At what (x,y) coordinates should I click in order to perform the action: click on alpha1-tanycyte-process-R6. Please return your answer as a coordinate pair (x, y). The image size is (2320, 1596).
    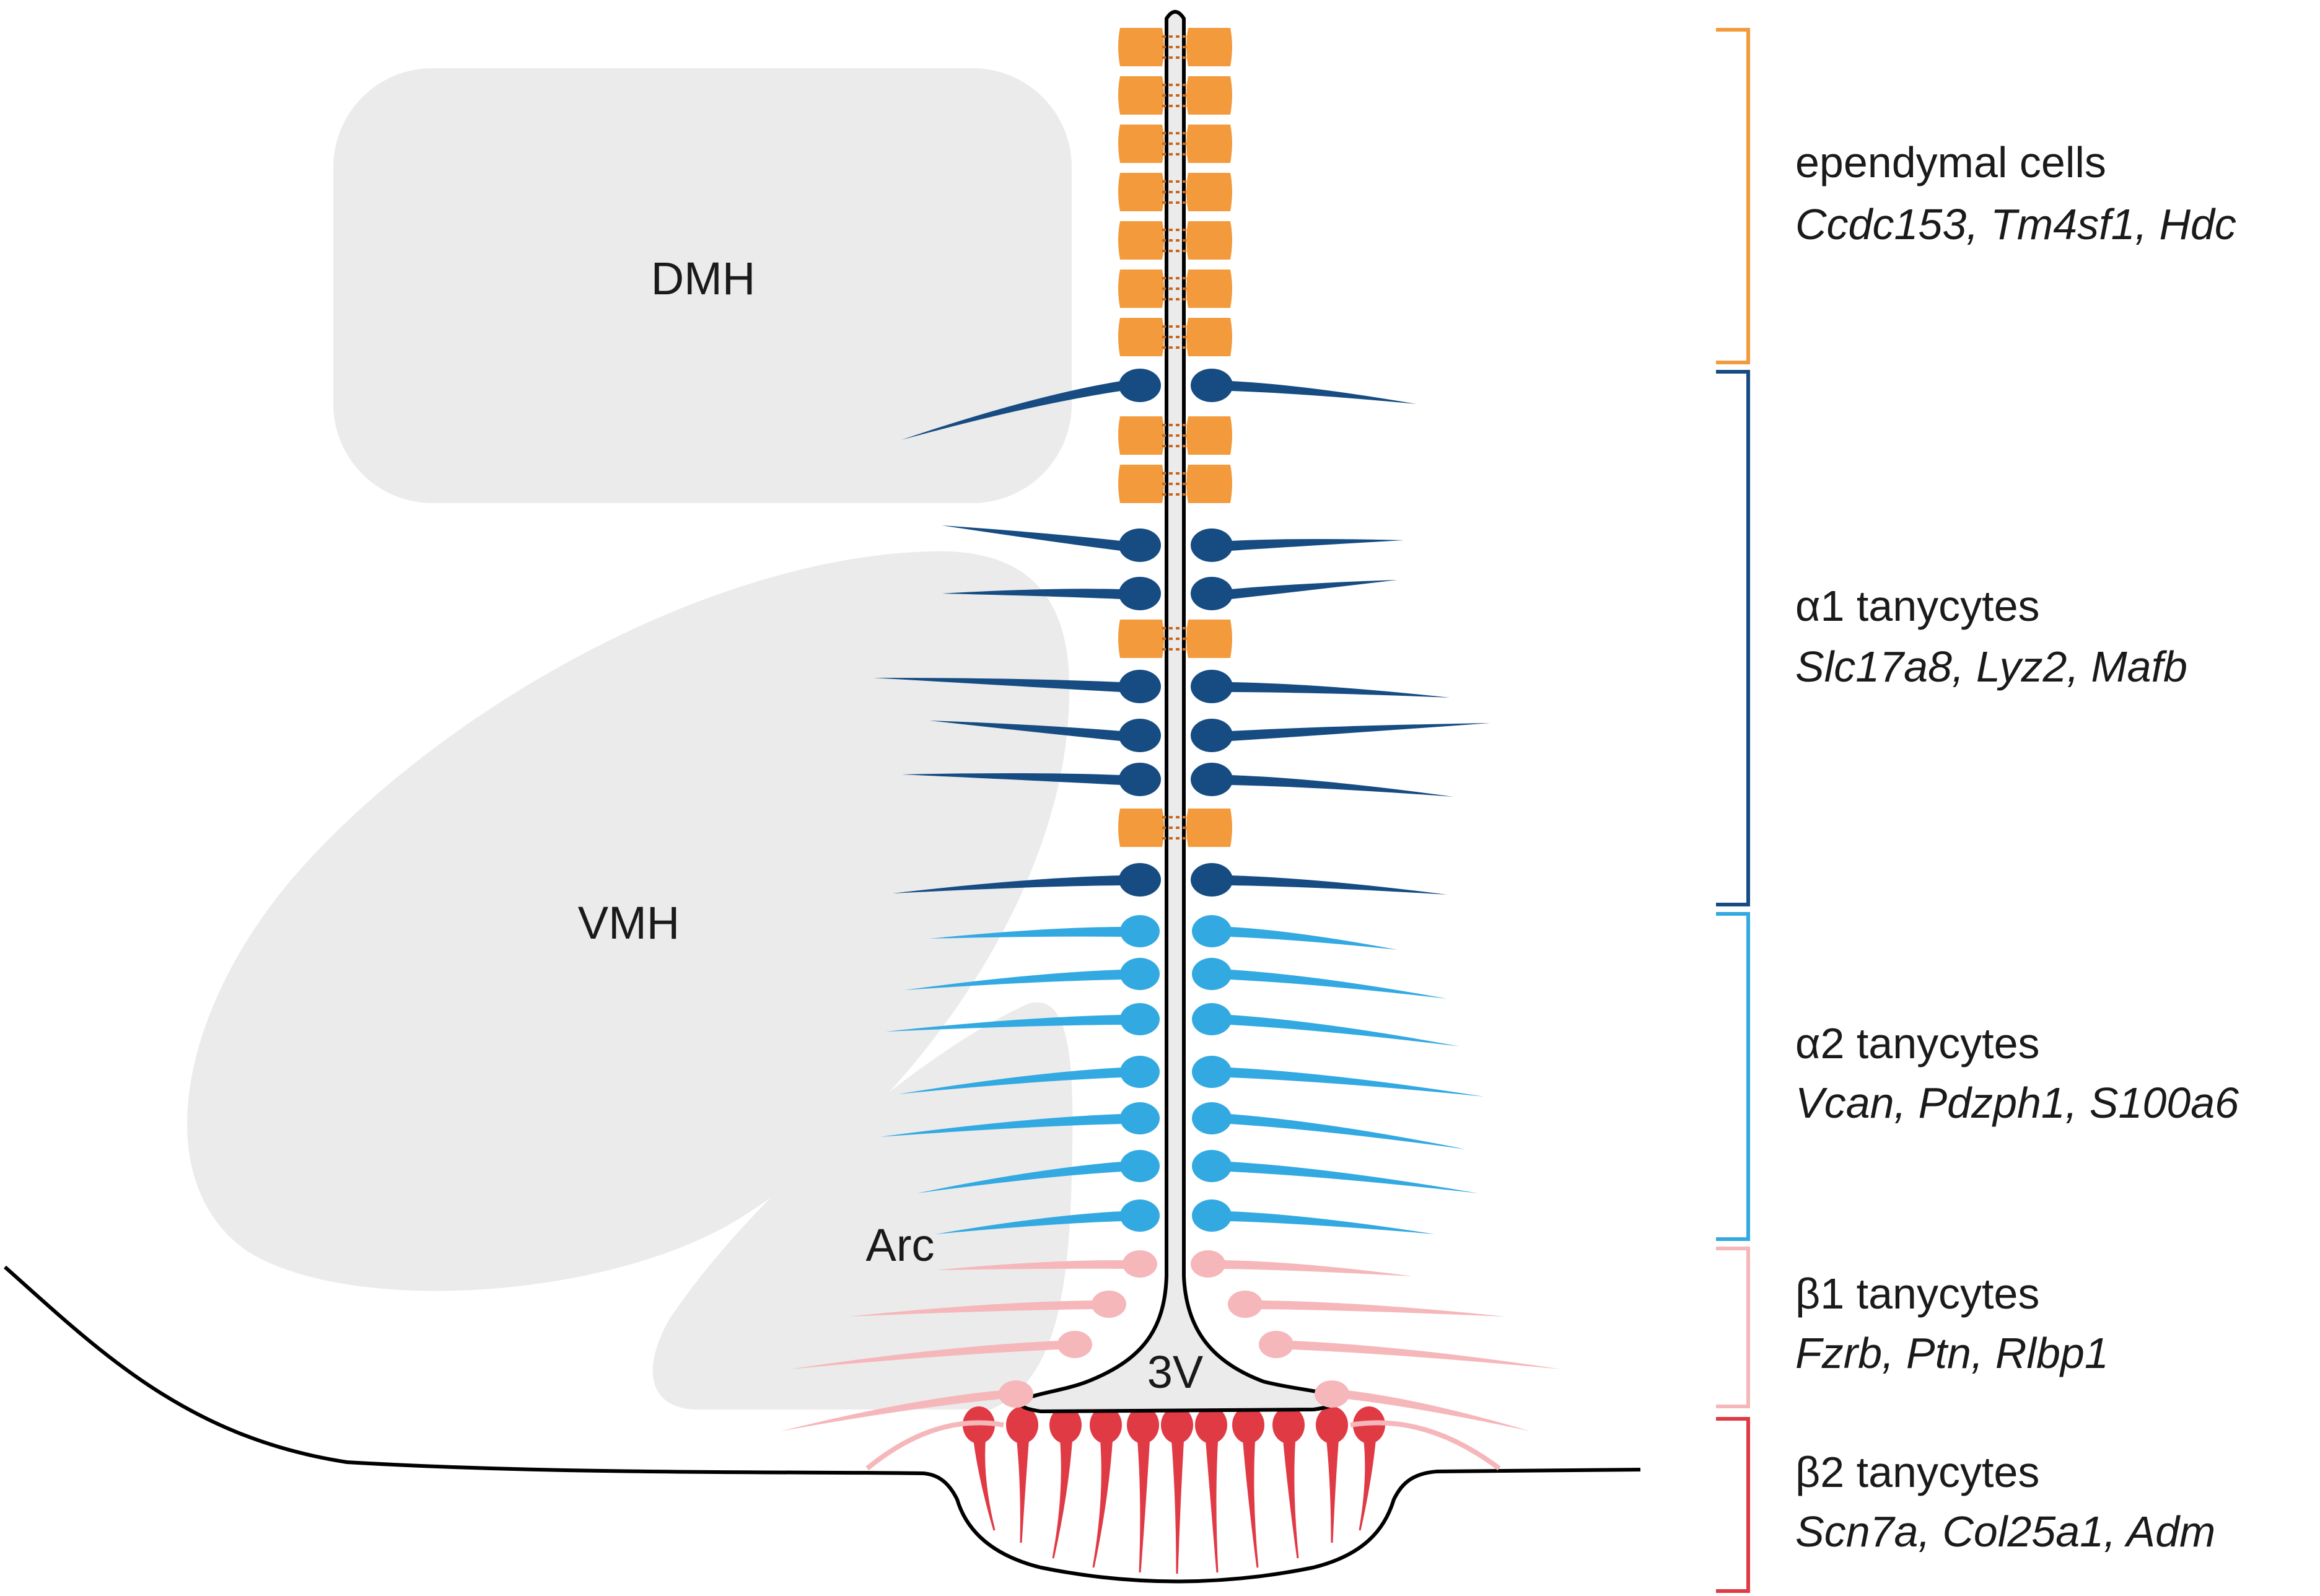
    Looking at the image, I should click on (1338, 885).